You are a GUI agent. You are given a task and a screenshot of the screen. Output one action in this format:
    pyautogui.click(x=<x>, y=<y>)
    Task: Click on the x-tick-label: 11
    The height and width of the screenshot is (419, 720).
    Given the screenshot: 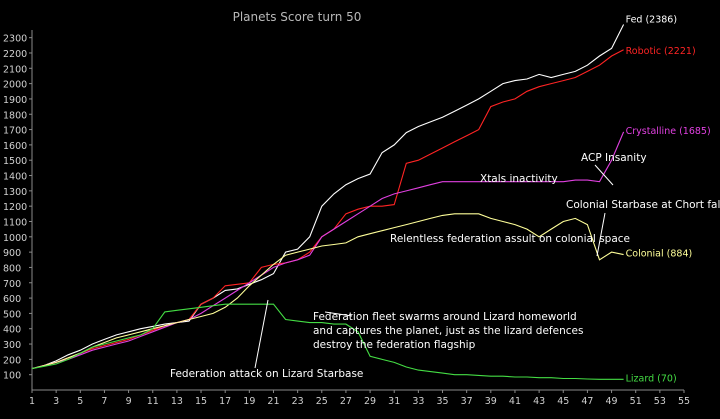 What is the action you would take?
    pyautogui.click(x=153, y=401)
    